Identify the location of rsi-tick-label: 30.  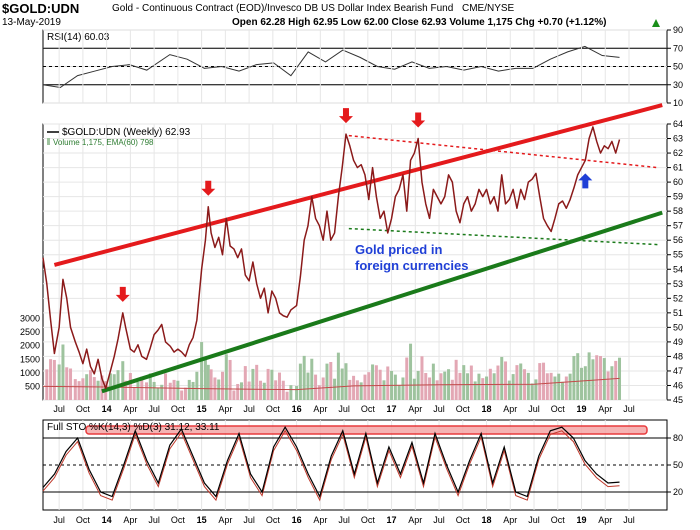
(678, 85).